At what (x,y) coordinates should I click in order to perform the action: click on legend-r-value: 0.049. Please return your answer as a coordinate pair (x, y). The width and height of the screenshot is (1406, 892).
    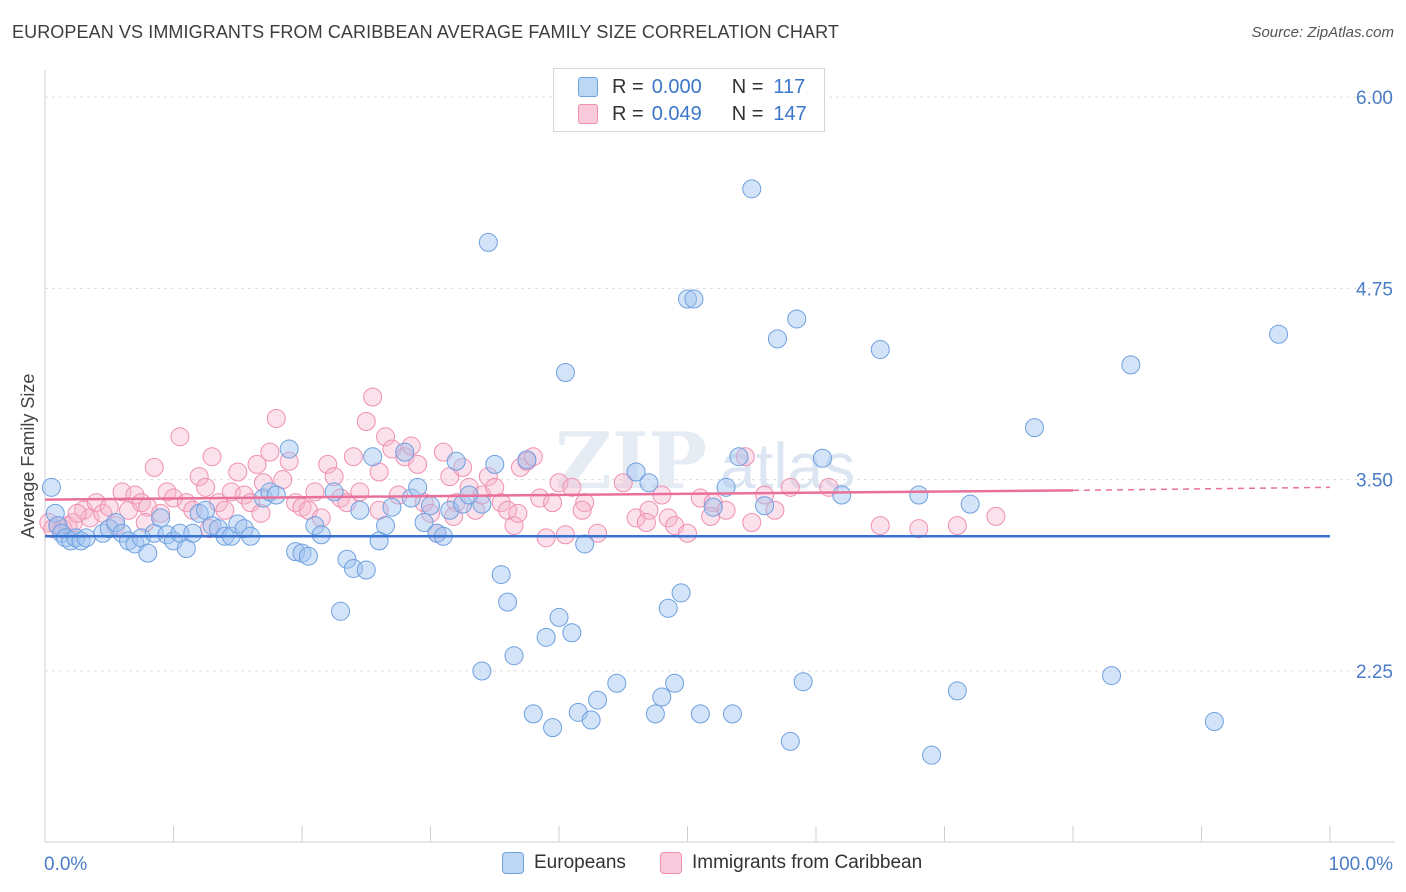
    Looking at the image, I should click on (676, 113).